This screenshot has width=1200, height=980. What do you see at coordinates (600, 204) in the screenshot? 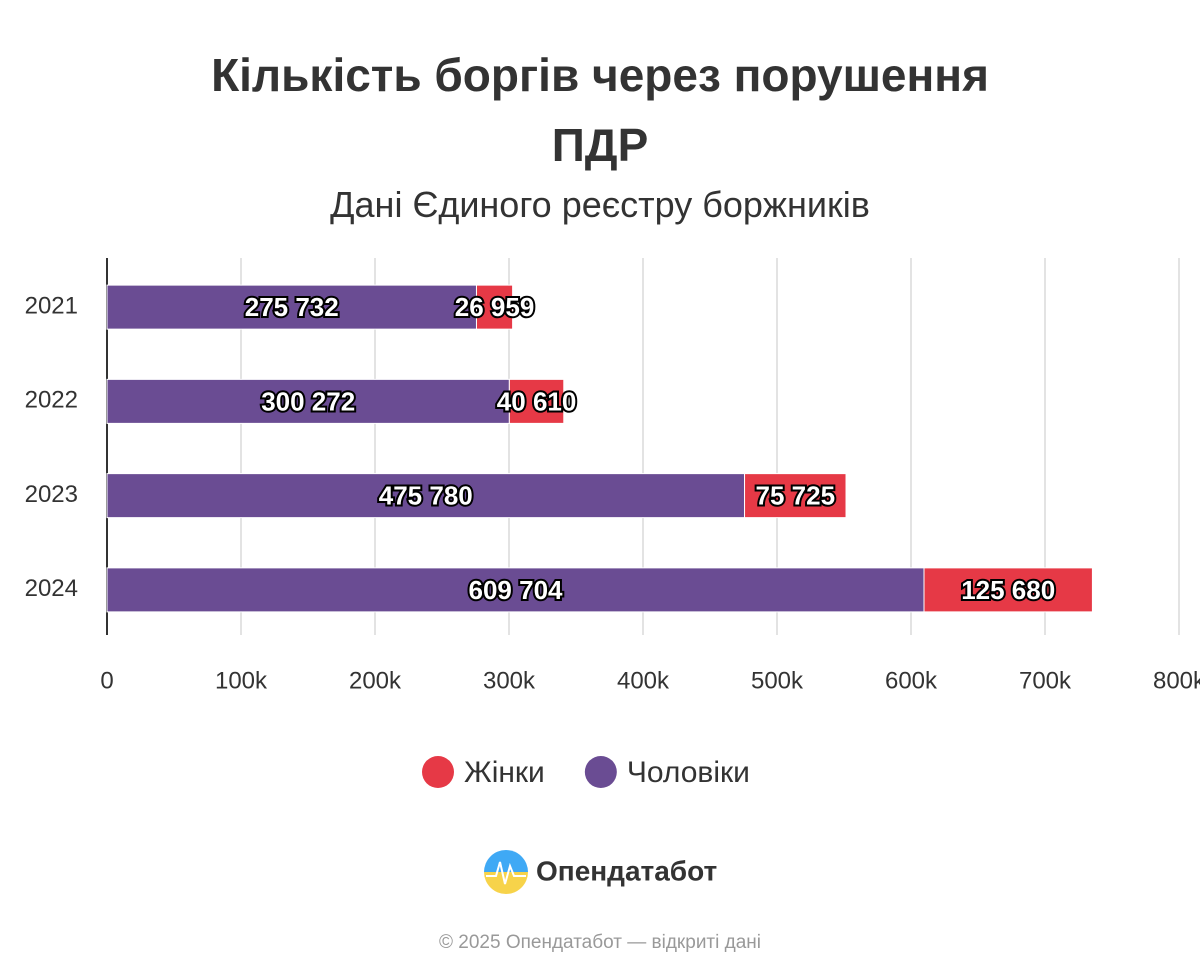
I see `chart-subtitle: Дані Єдиного реєстру боржників` at bounding box center [600, 204].